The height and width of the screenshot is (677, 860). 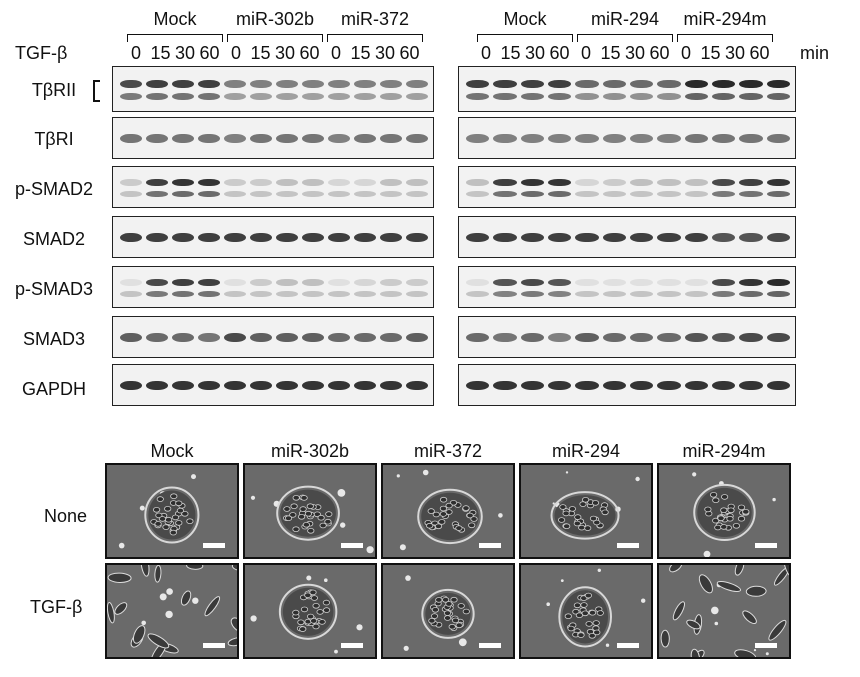 I want to click on row-label-tbrii: TβRII, so click(x=54, y=90).